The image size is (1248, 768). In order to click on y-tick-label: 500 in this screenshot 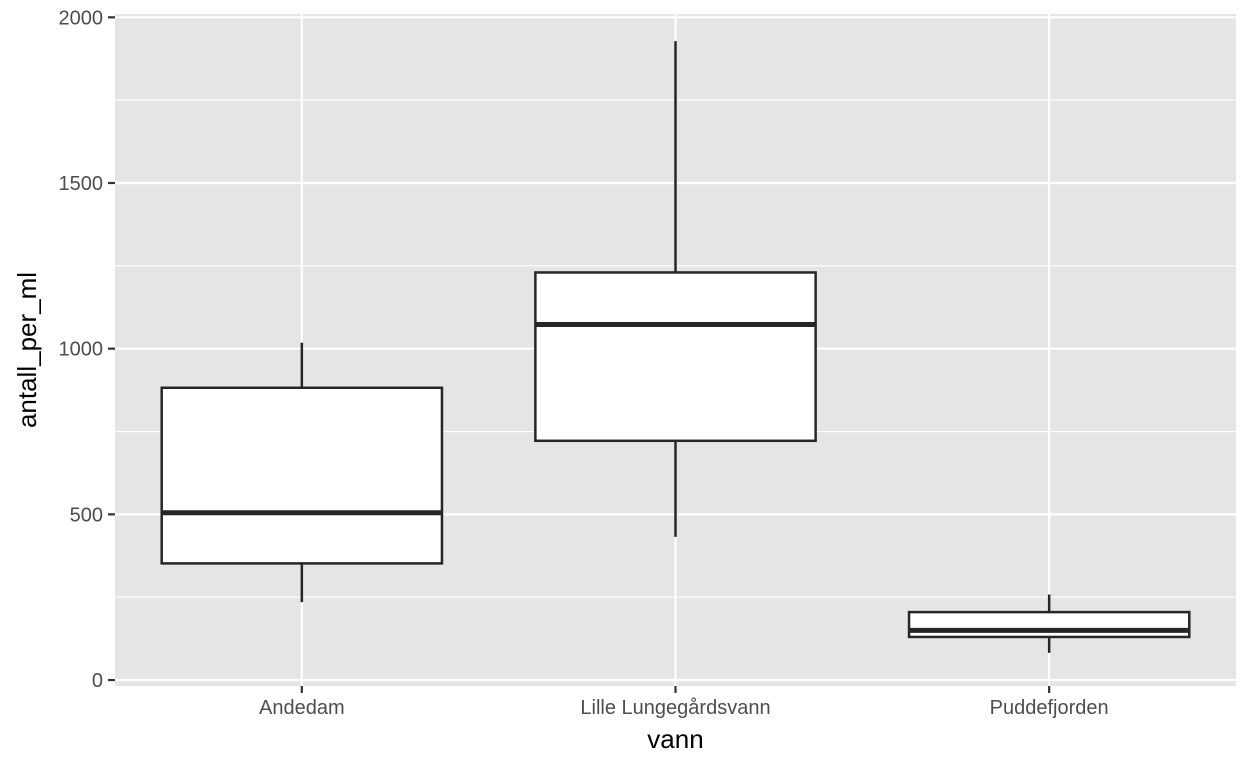, I will do `click(86, 515)`.